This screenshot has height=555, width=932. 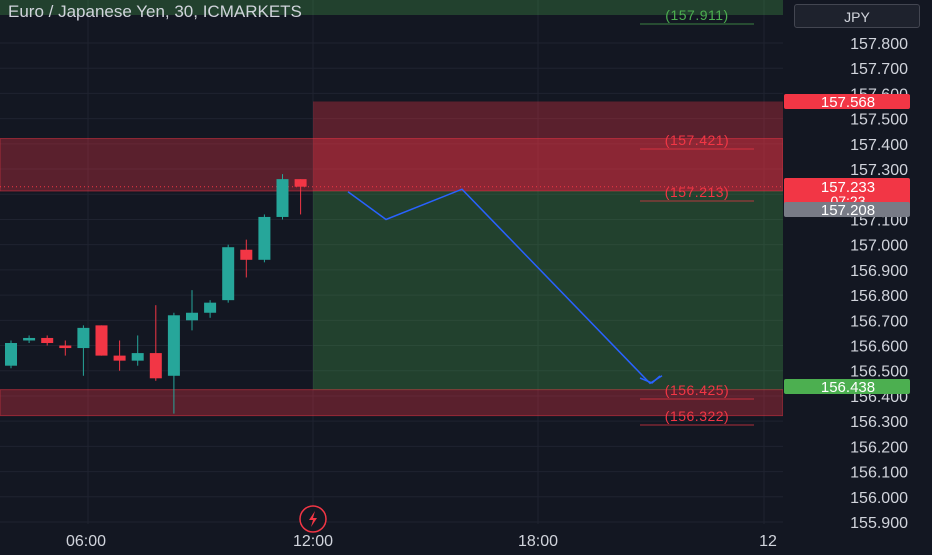 I want to click on price-label: 157.400, so click(x=879, y=145).